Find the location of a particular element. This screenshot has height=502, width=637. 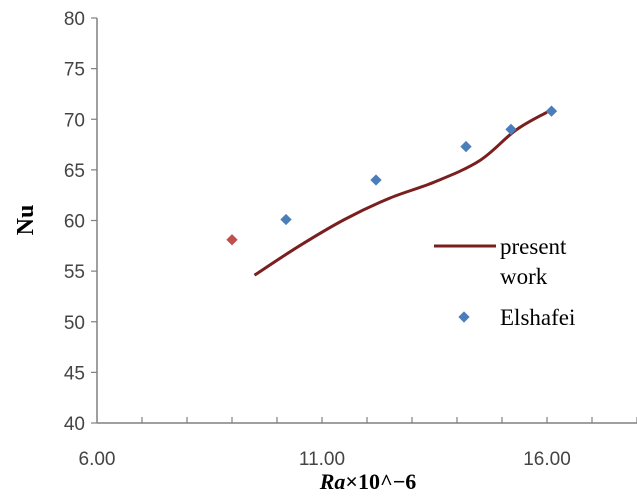

y-tick-label: 60 is located at coordinates (74, 222).